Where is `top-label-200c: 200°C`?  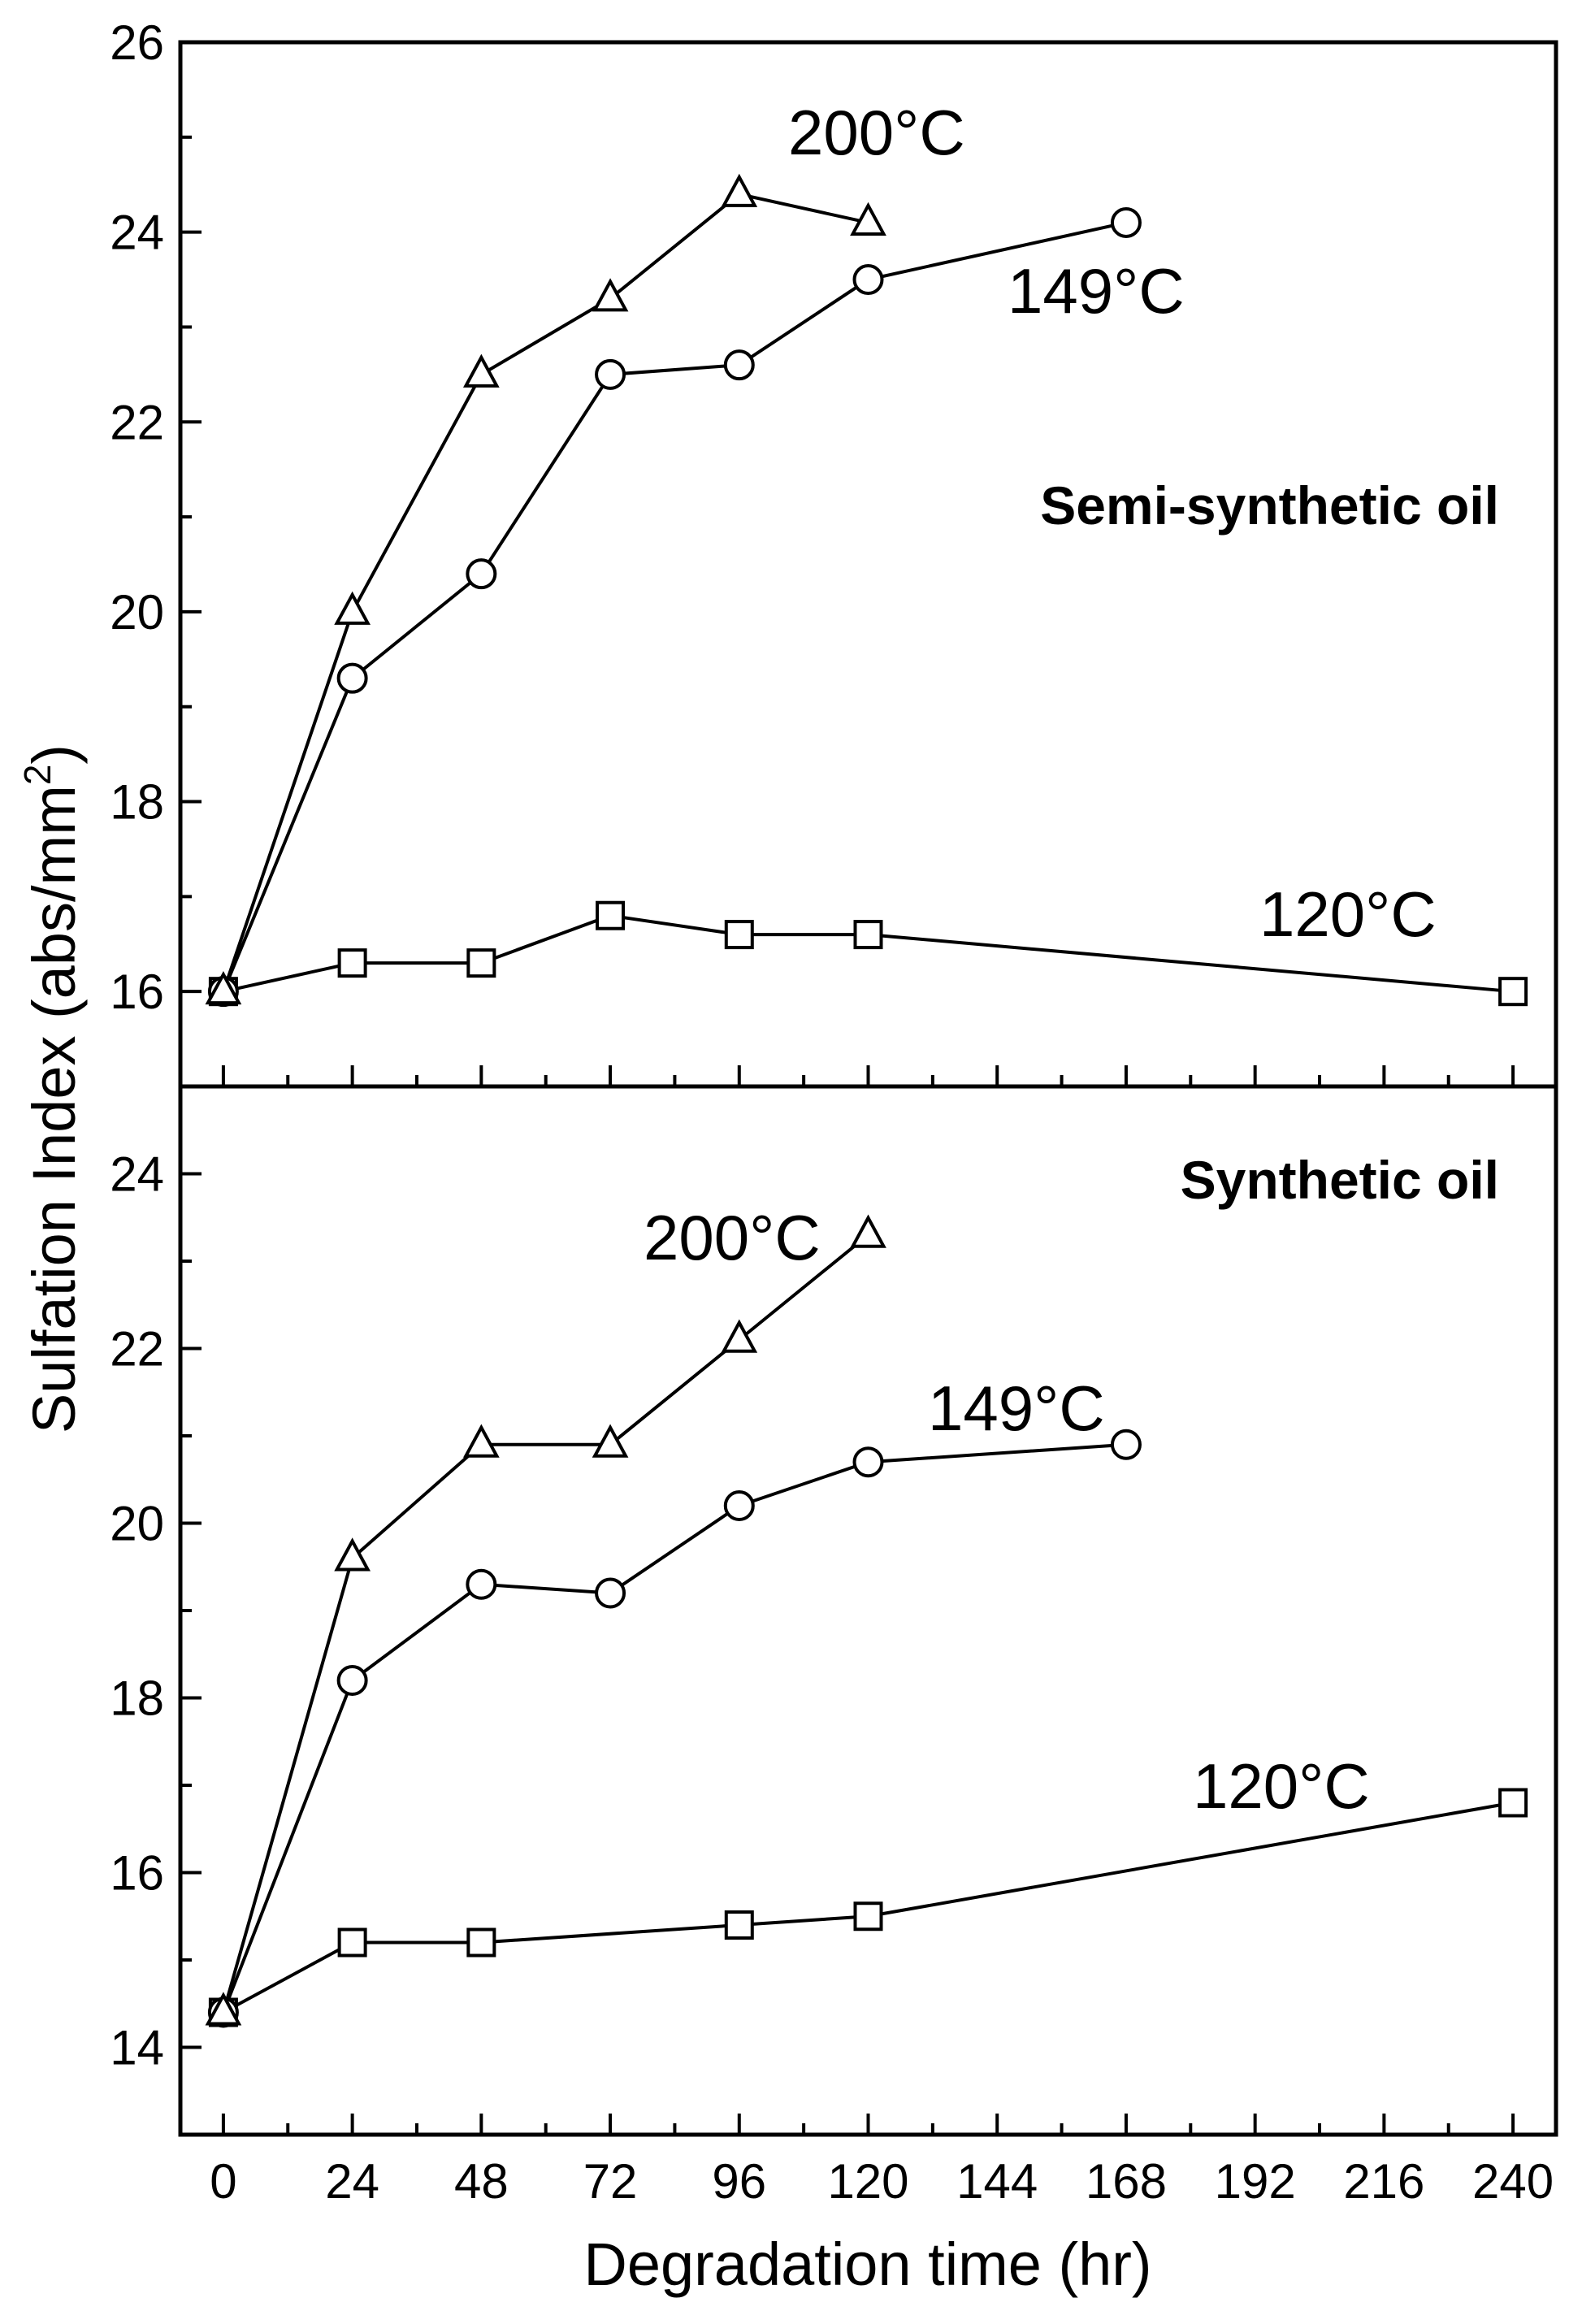
top-label-200c: 200°C is located at coordinates (876, 132).